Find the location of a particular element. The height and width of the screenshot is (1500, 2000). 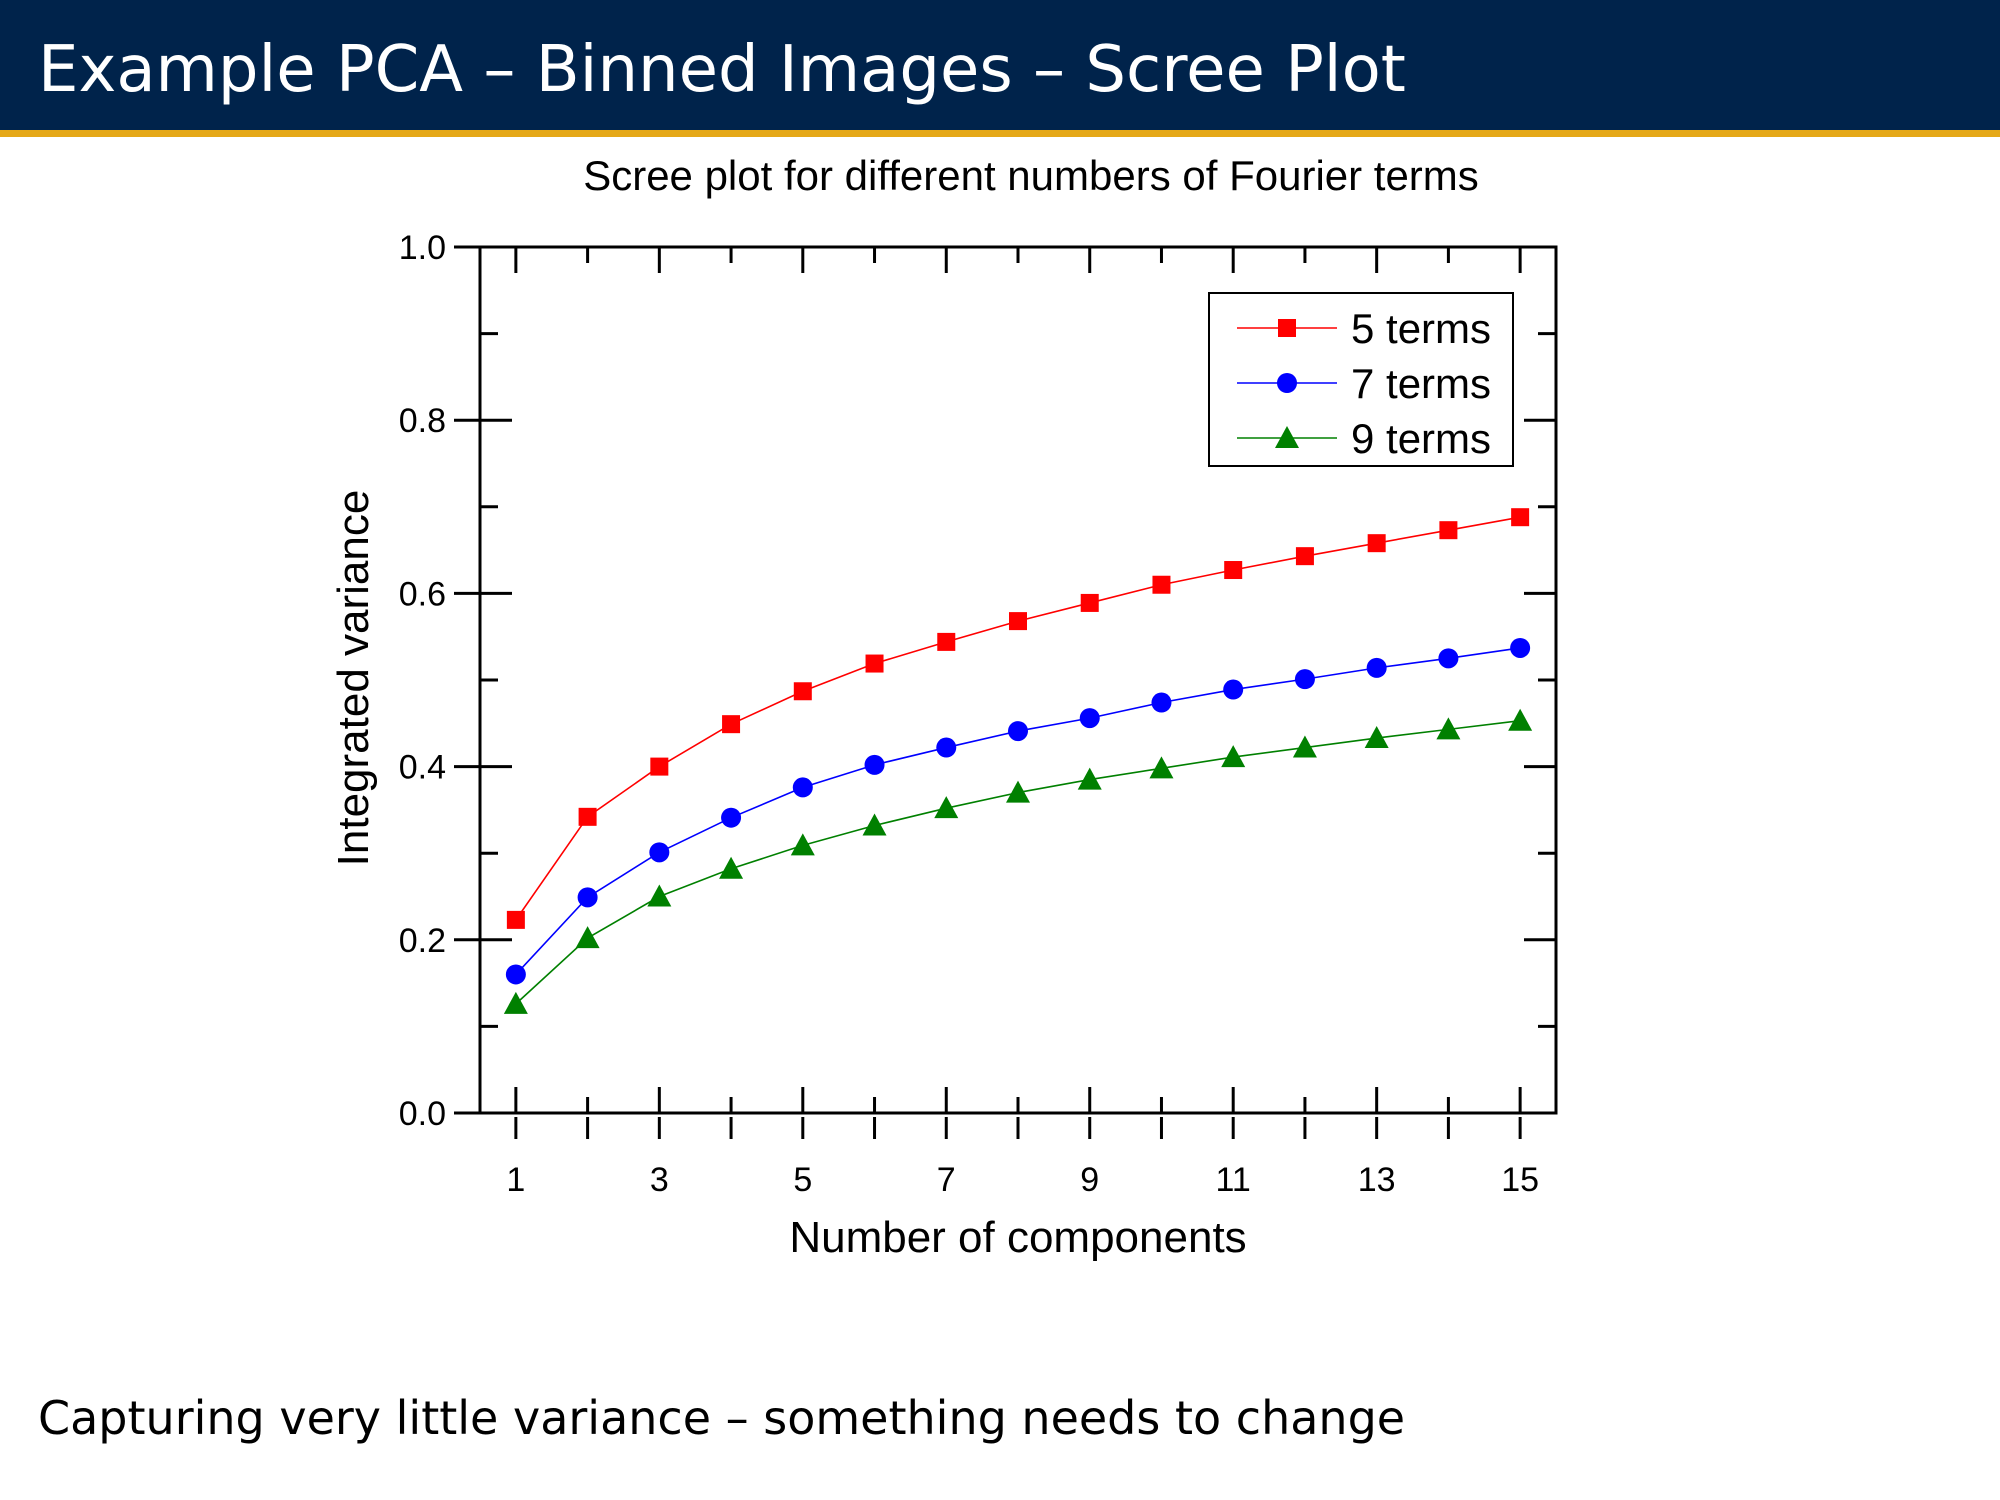

legend-entry: 5 terms is located at coordinates (1364, 328).